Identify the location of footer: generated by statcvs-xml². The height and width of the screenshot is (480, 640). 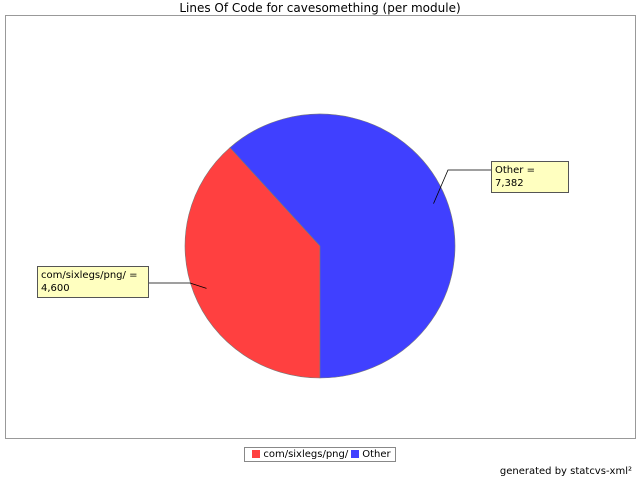
(565, 471).